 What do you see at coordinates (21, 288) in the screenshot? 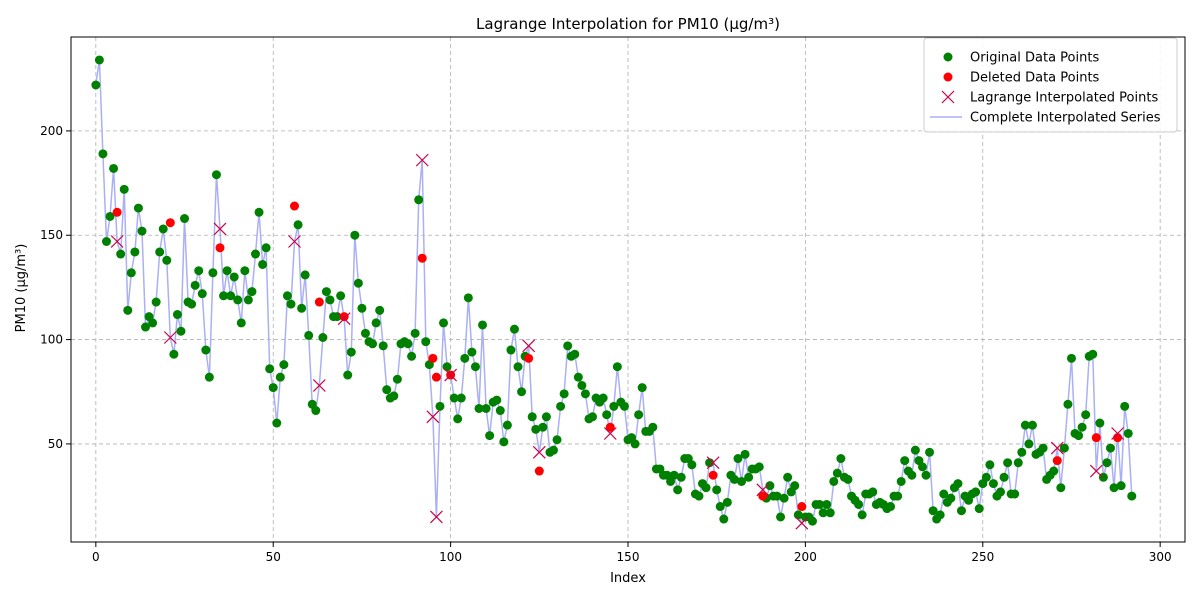
I see `y-axis-title: PM10 (µg/m³)` at bounding box center [21, 288].